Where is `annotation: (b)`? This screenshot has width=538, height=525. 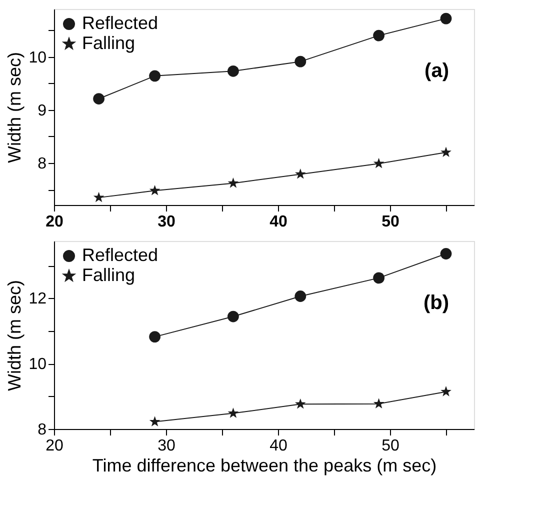
annotation: (b) is located at coordinates (436, 303).